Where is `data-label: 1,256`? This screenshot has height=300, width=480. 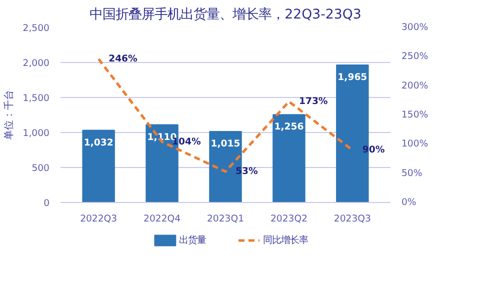
data-label: 1,256 is located at coordinates (289, 127).